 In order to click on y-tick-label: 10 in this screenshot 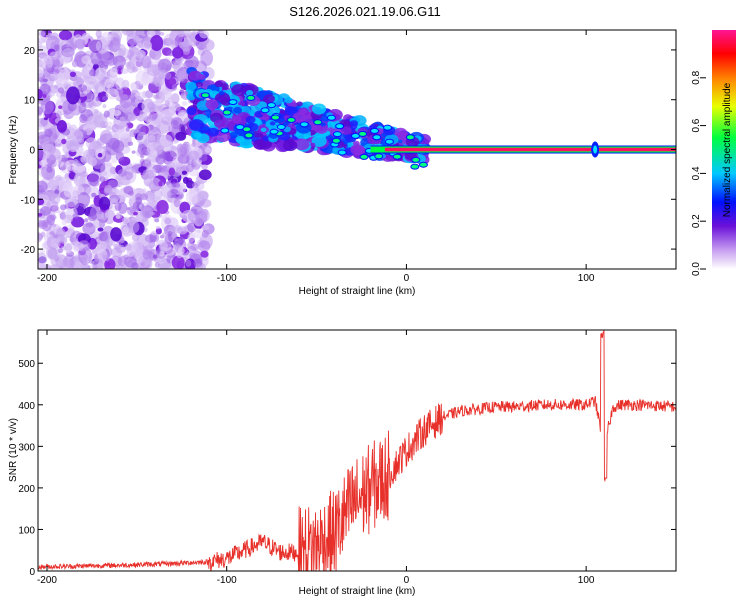, I will do `click(30, 101)`.